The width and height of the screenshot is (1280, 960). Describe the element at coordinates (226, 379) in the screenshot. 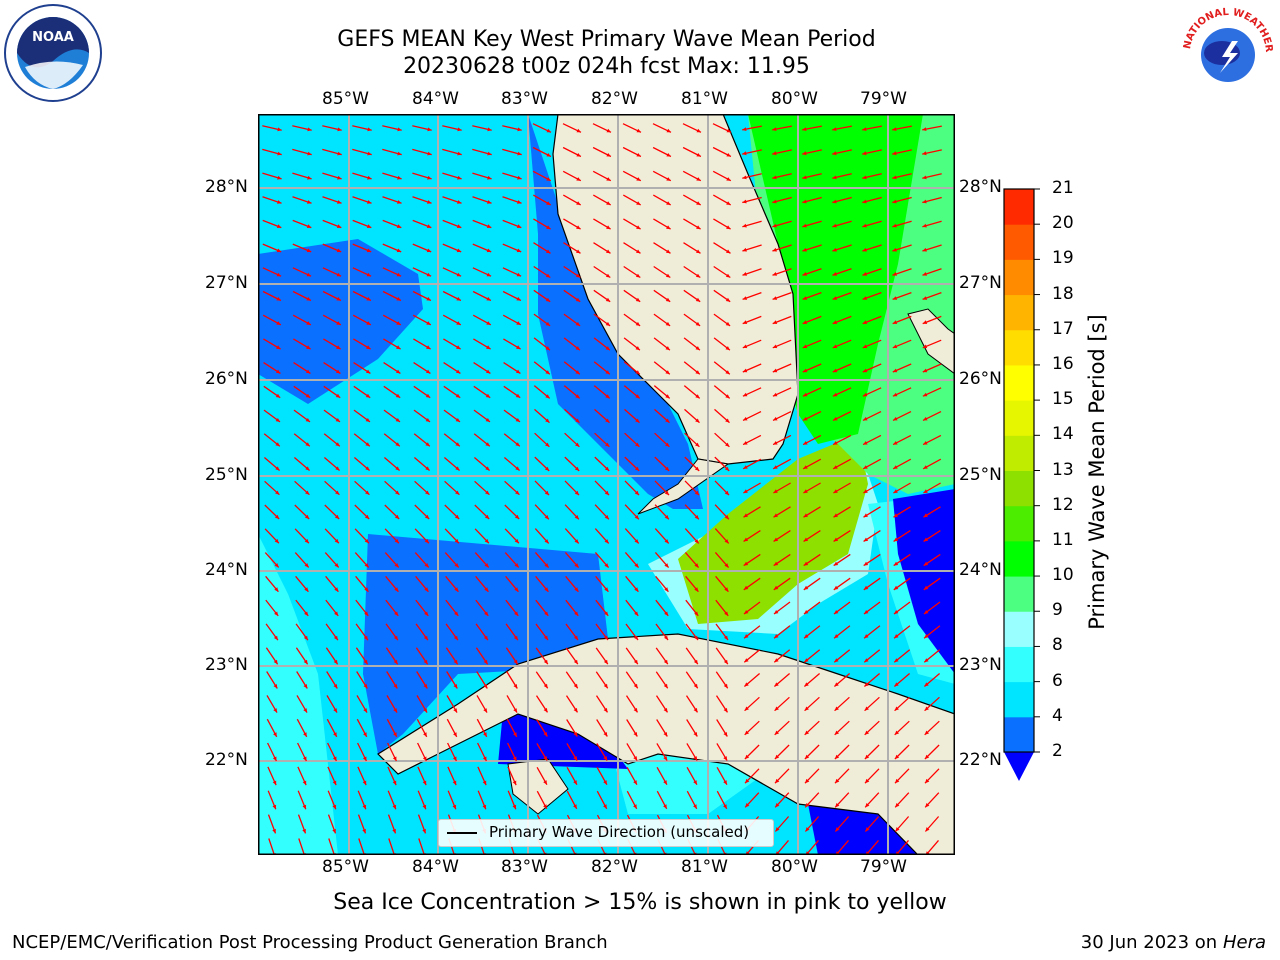

I see `lat-label-left-26n: 26°N` at that location.